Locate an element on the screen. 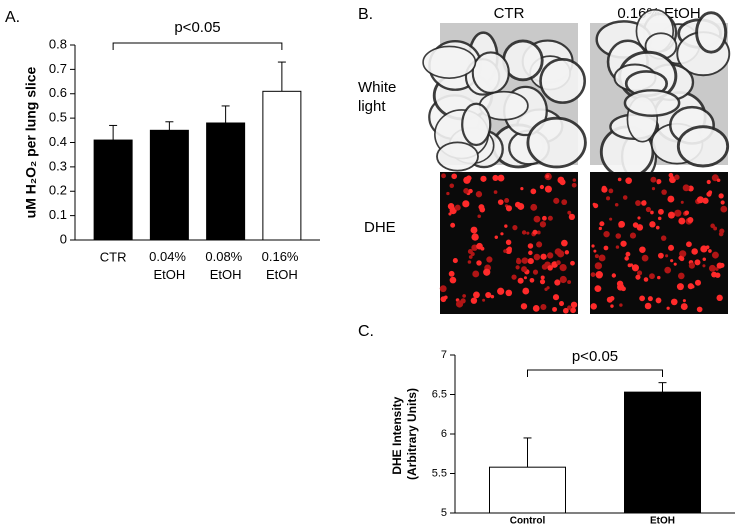  y-tick-label: 6 is located at coordinates (444, 434).